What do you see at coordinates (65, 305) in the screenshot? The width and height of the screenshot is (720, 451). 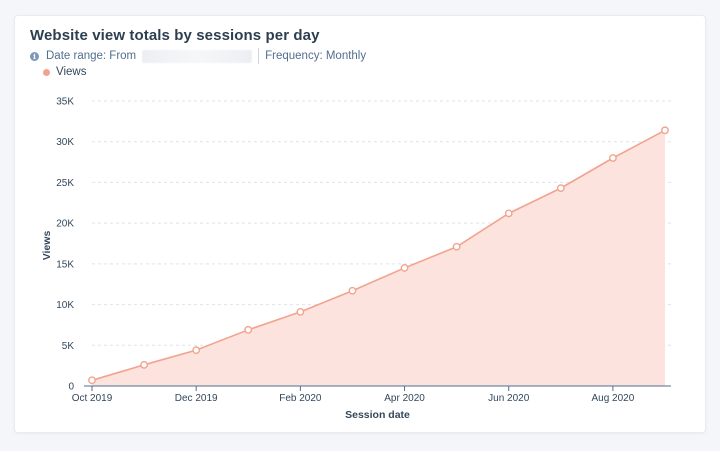 I see `y-tick-label: 10K` at bounding box center [65, 305].